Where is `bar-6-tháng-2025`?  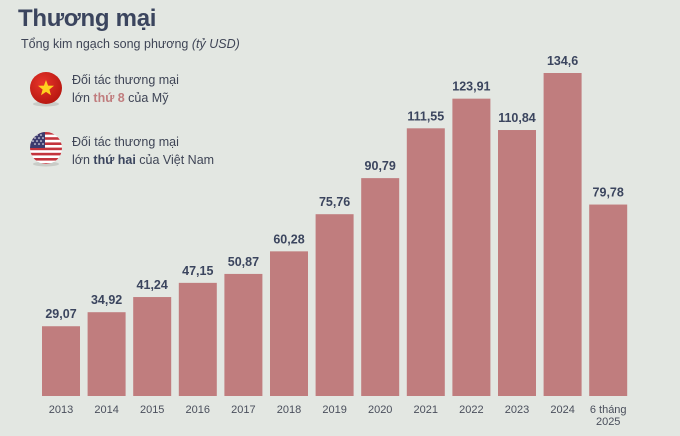 bar-6-tháng-2025 is located at coordinates (608, 300).